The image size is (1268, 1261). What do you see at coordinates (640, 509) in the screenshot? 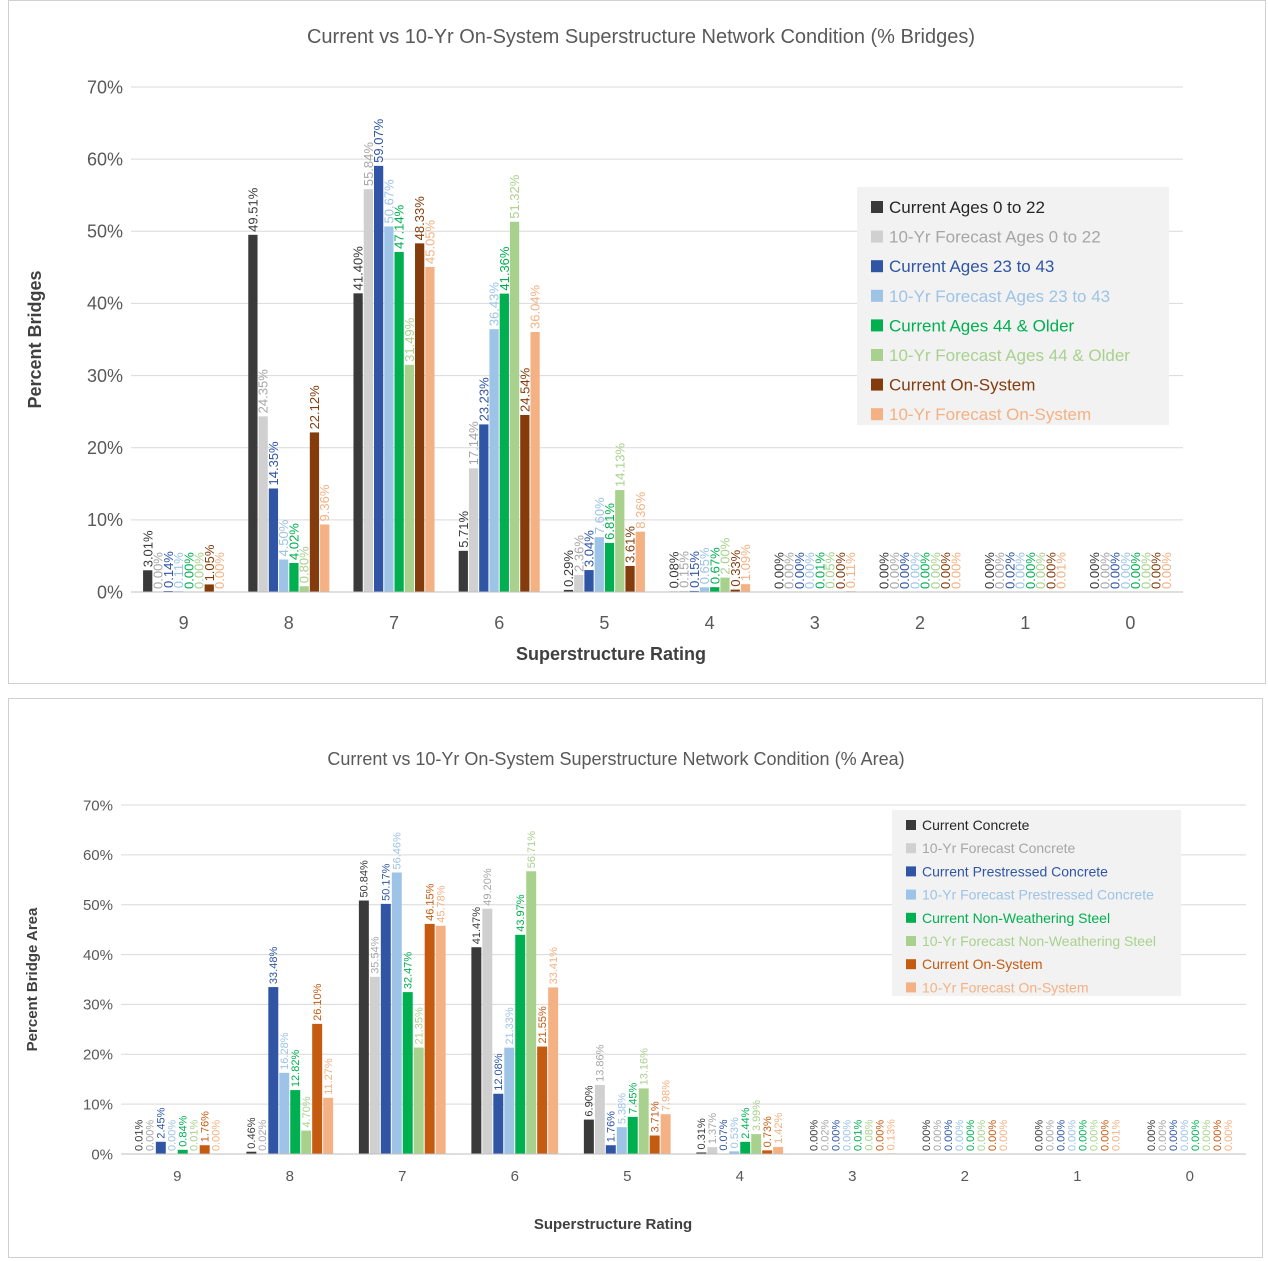
I see `chart-bridges-data-label: 8.36%` at bounding box center [640, 509].